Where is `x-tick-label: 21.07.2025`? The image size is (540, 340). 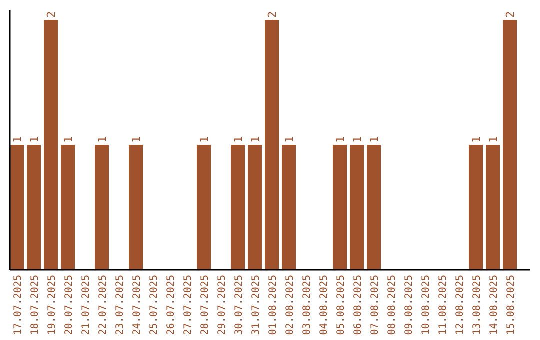
x-tick-label: 21.07.2025 is located at coordinates (86, 305).